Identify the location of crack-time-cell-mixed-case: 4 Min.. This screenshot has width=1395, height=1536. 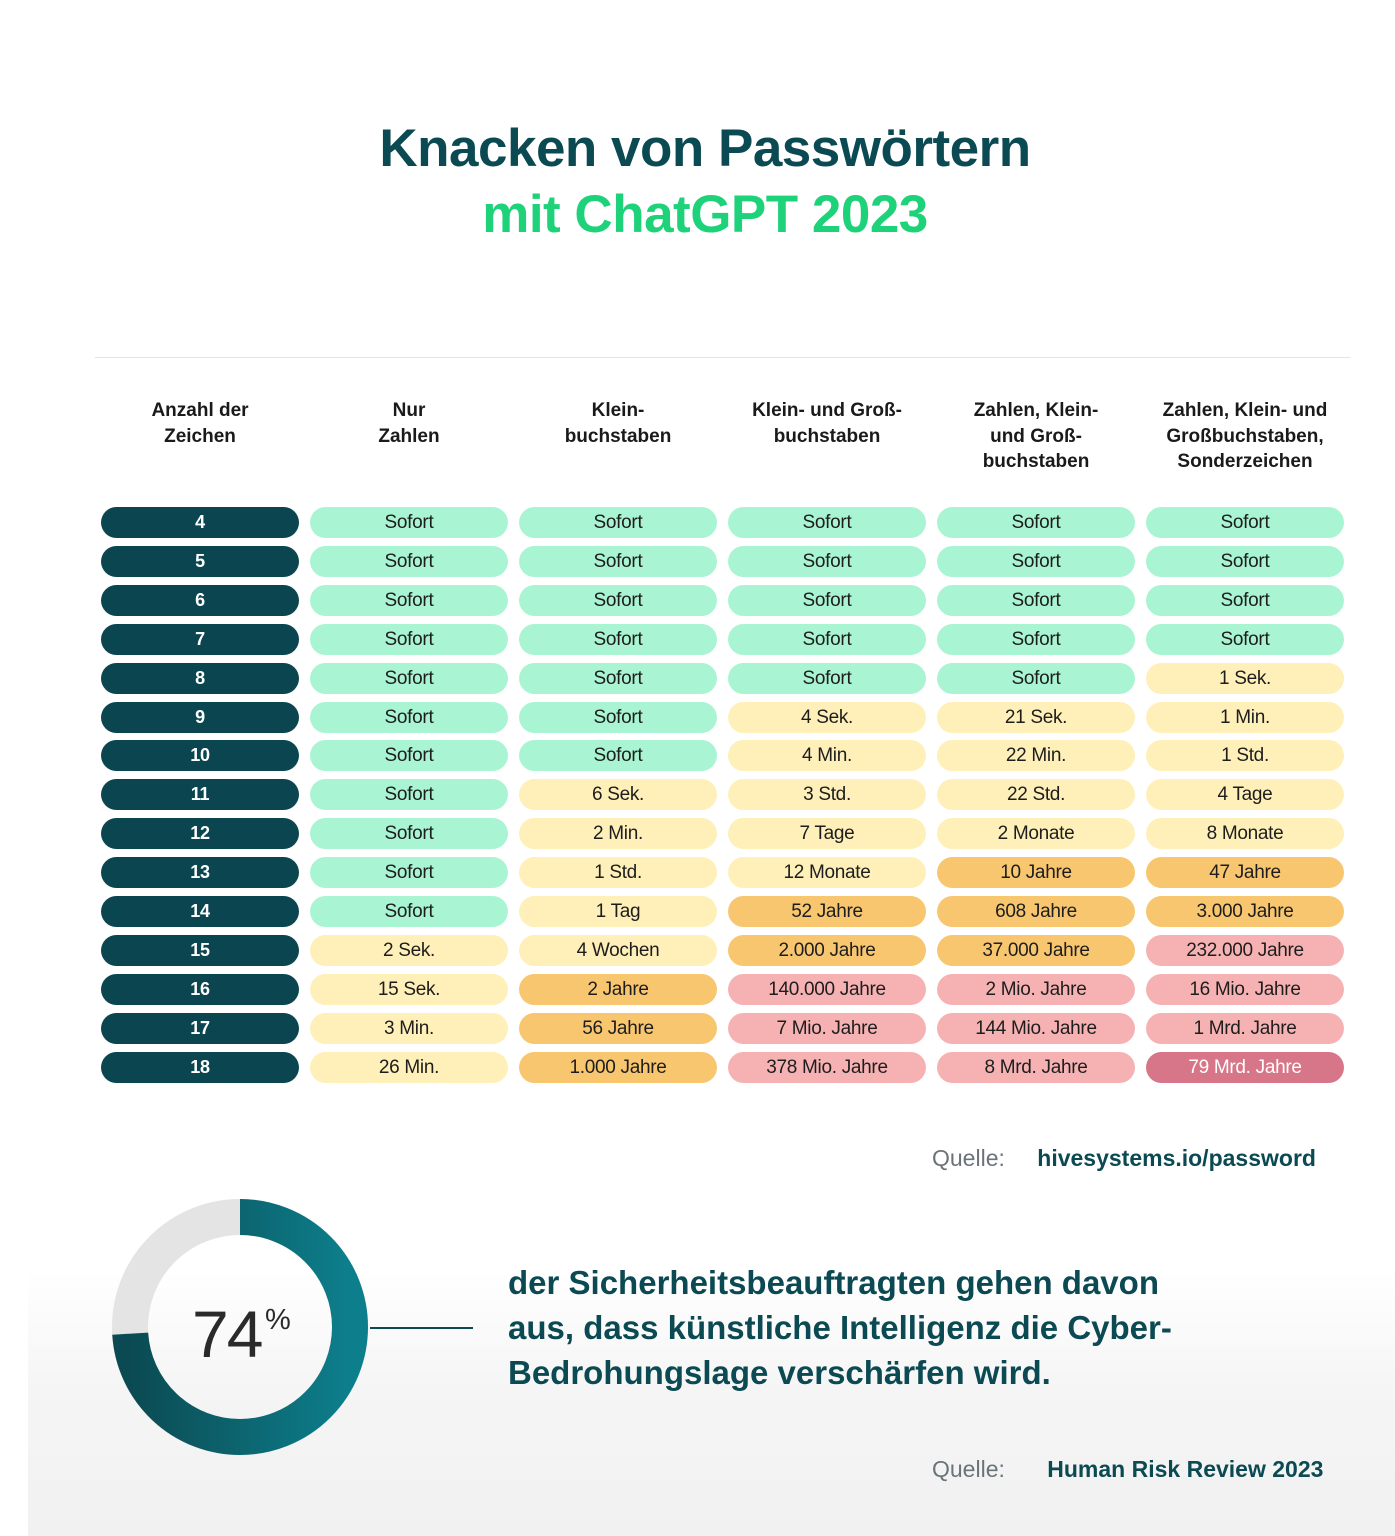
(827, 755).